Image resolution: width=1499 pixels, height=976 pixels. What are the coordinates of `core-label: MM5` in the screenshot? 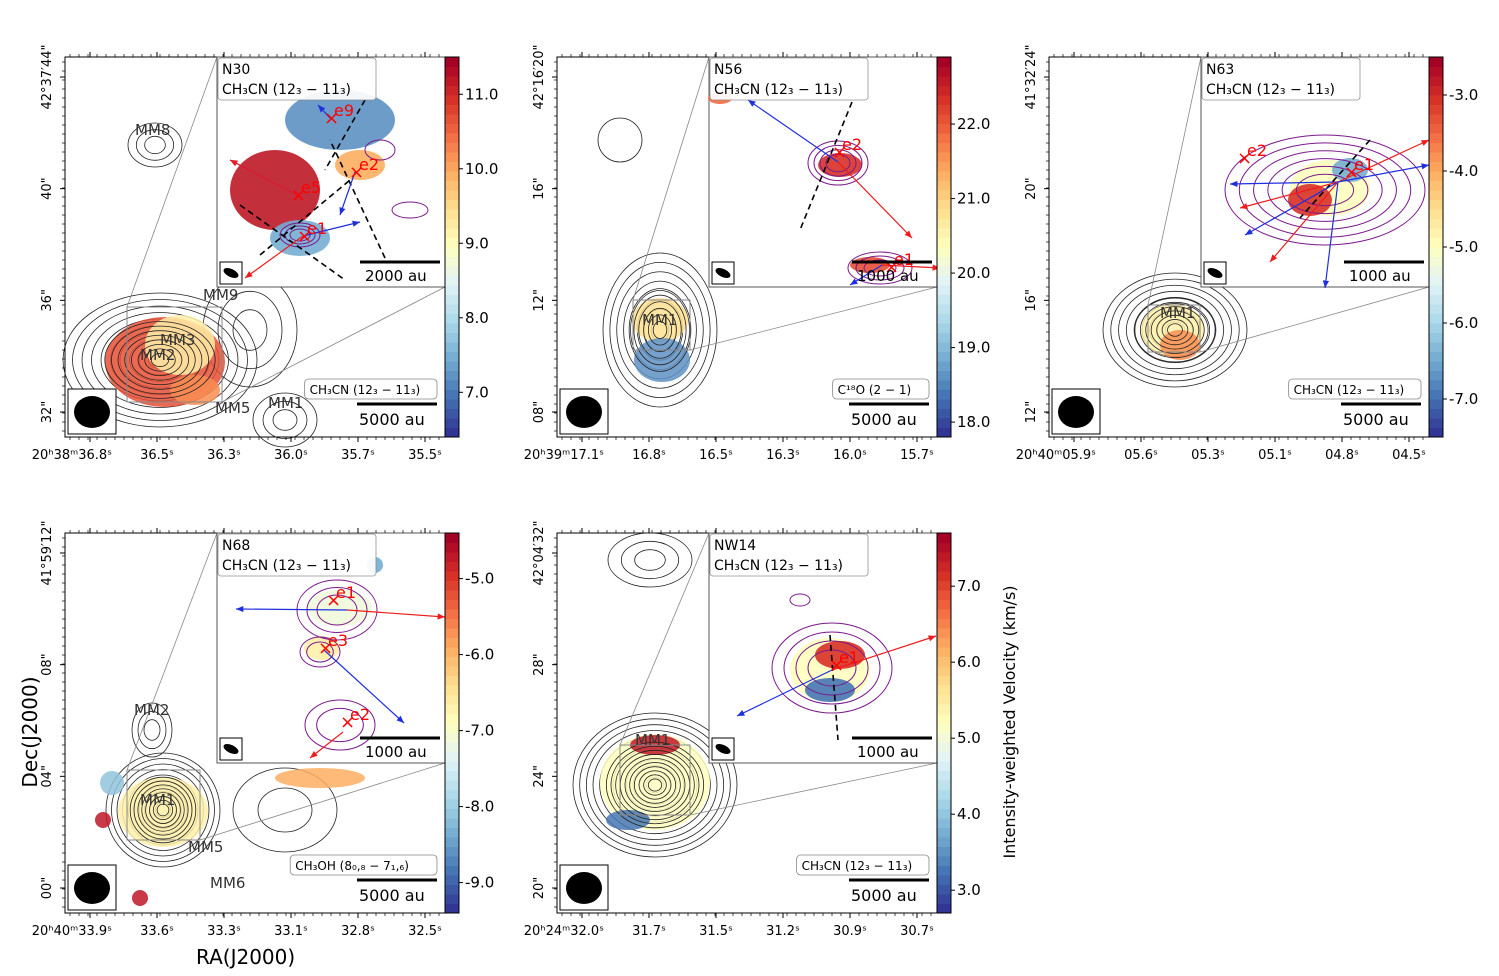 It's located at (205, 847).